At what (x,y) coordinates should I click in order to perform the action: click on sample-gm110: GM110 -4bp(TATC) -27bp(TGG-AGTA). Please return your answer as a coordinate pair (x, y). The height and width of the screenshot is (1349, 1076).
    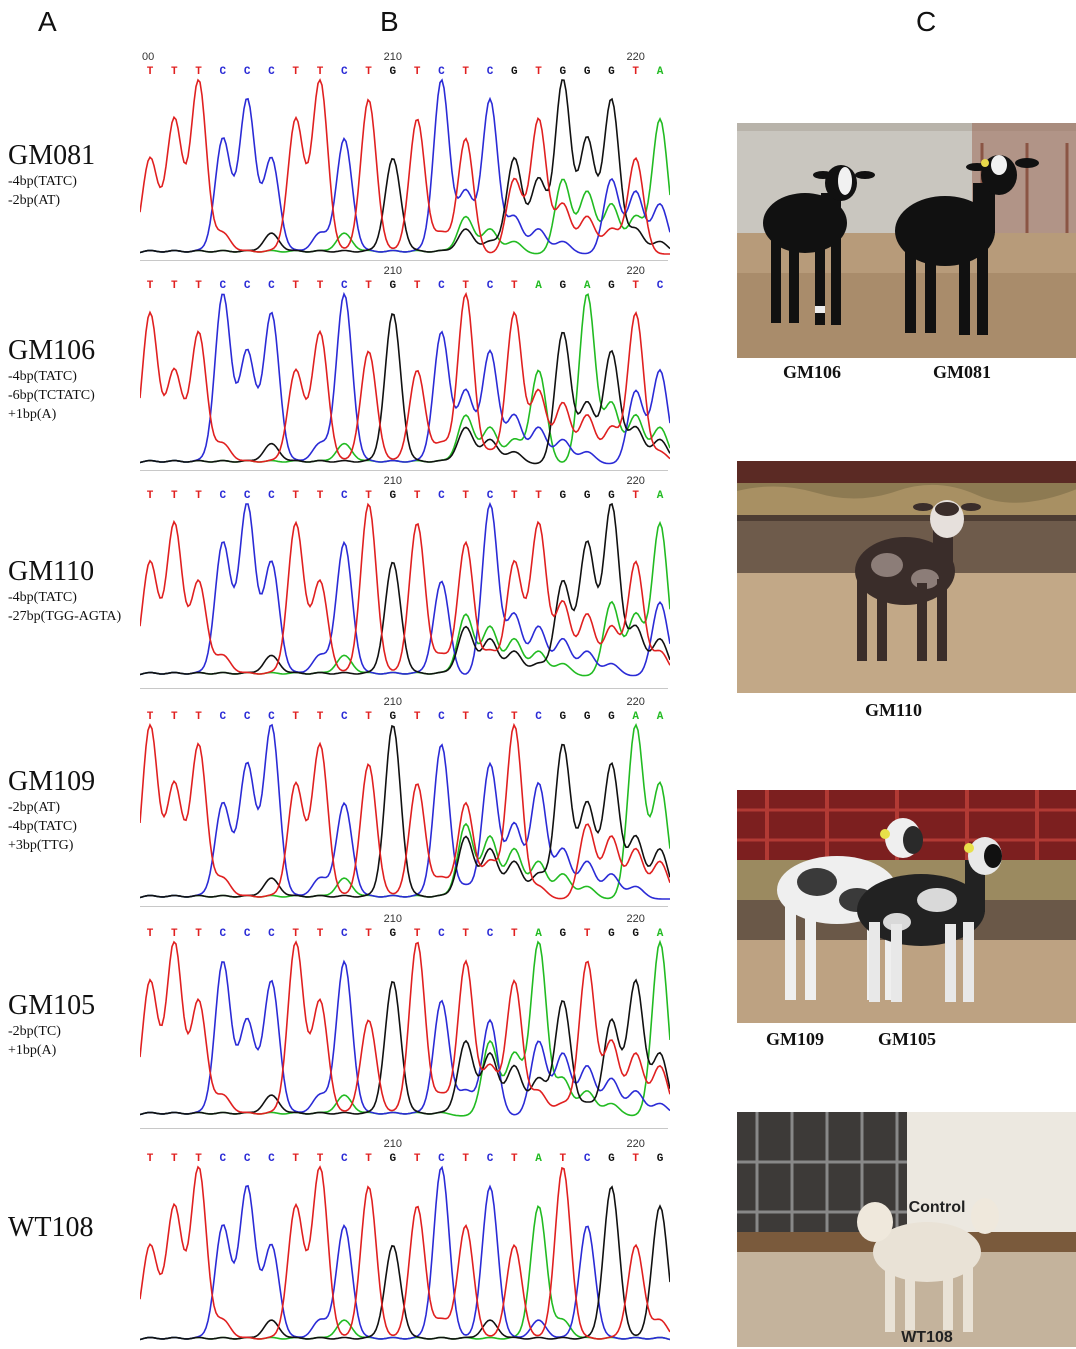
    Looking at the image, I should click on (78, 591).